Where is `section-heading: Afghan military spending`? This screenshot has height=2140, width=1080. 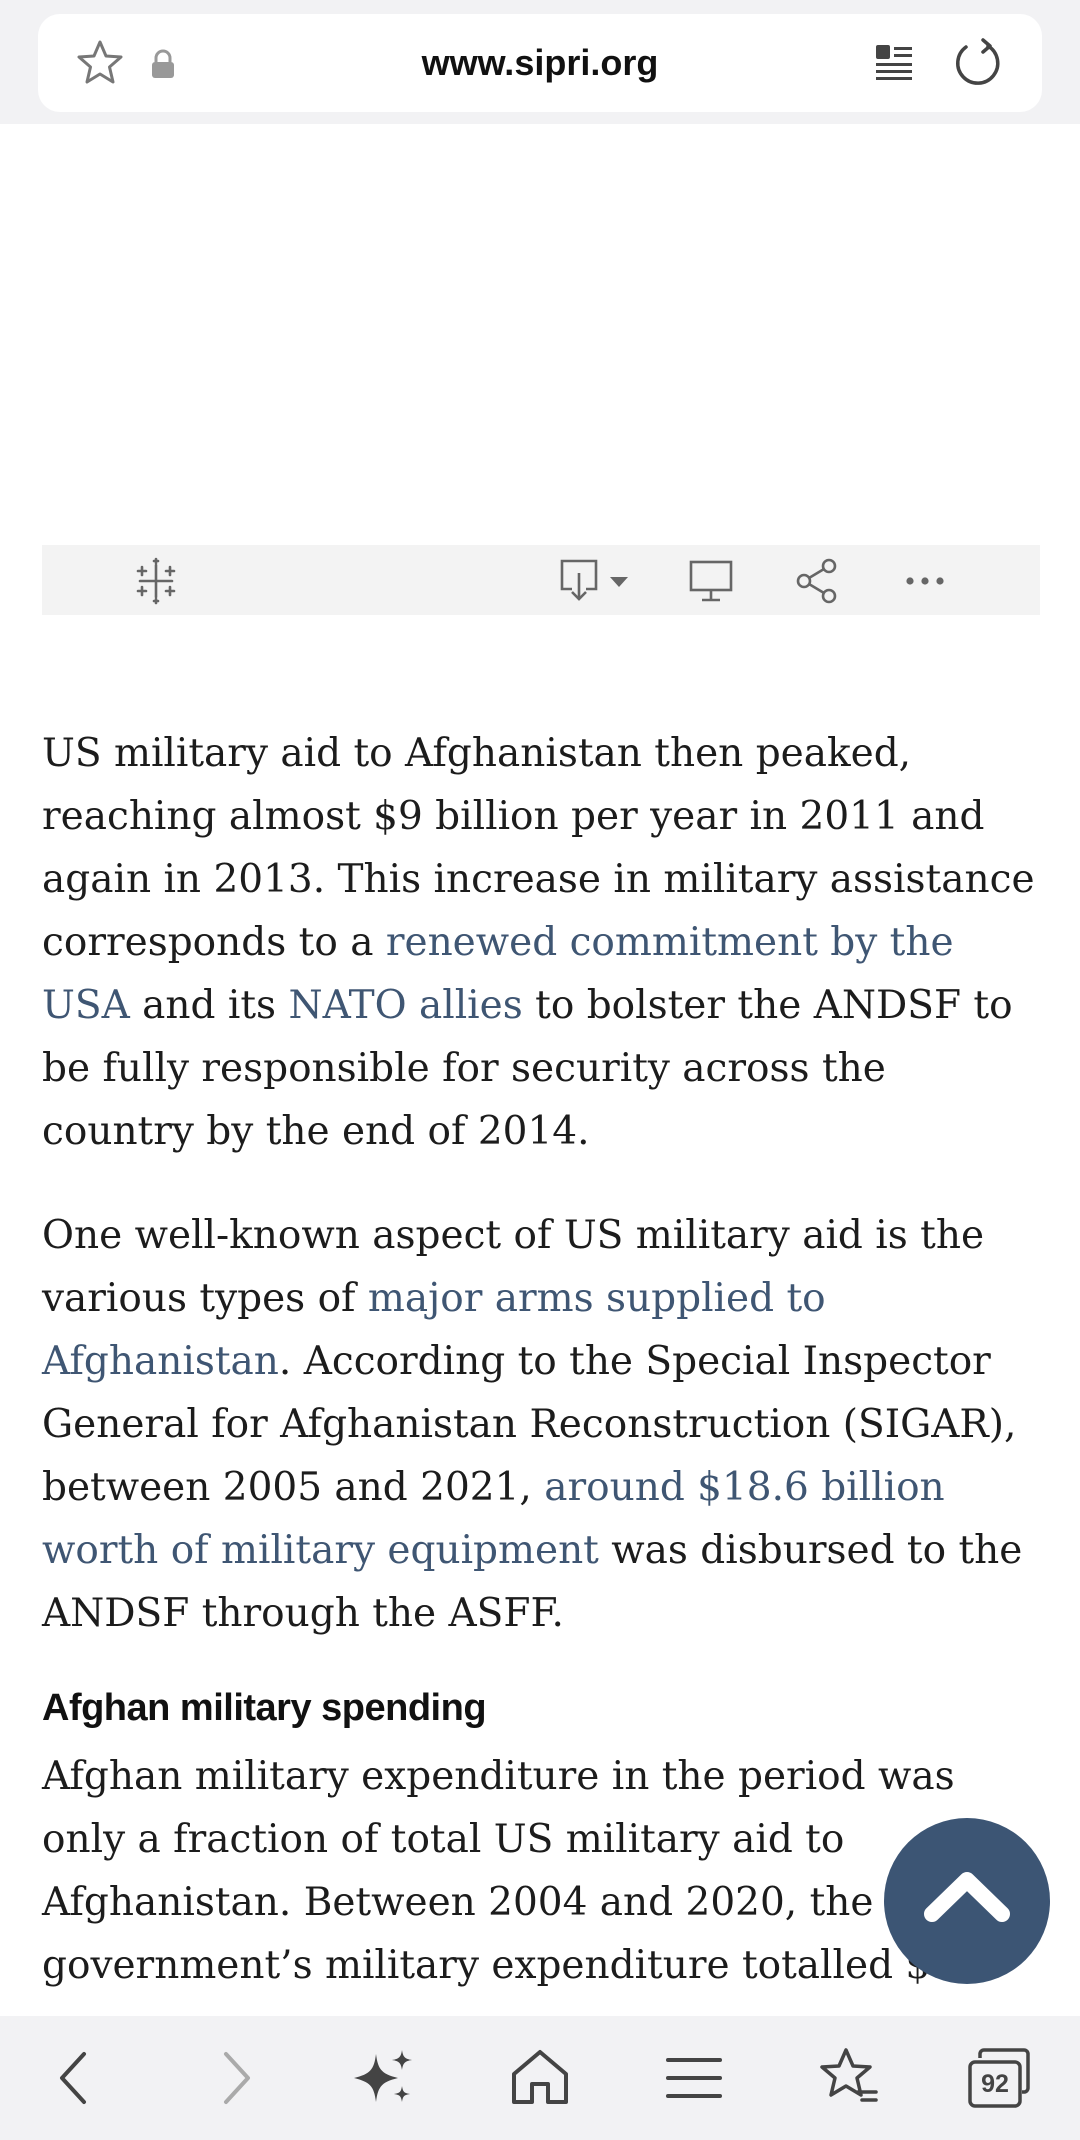
section-heading: Afghan military spending is located at coordinates (264, 1708).